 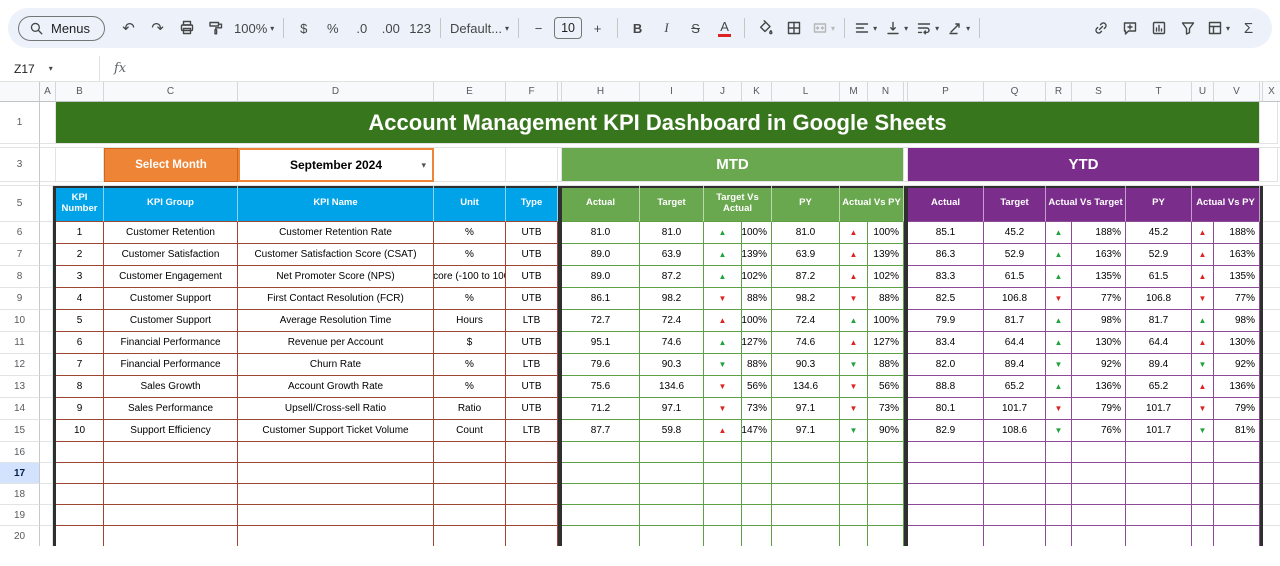 I want to click on cell-mtd-py: 81.0, so click(x=806, y=233).